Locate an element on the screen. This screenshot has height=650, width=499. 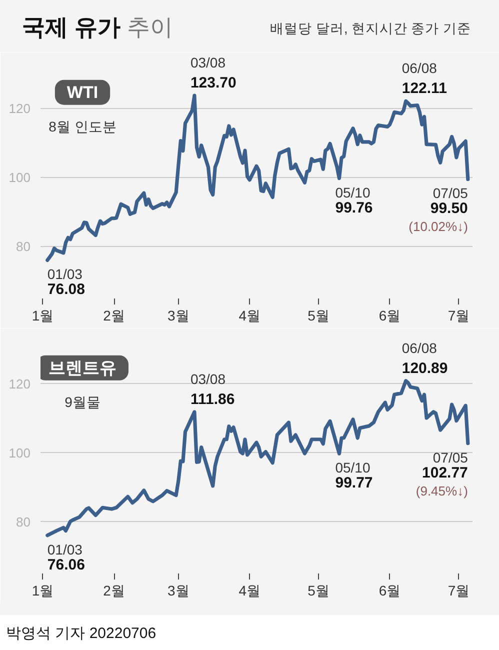
data-label: 76.06 is located at coordinates (66, 565).